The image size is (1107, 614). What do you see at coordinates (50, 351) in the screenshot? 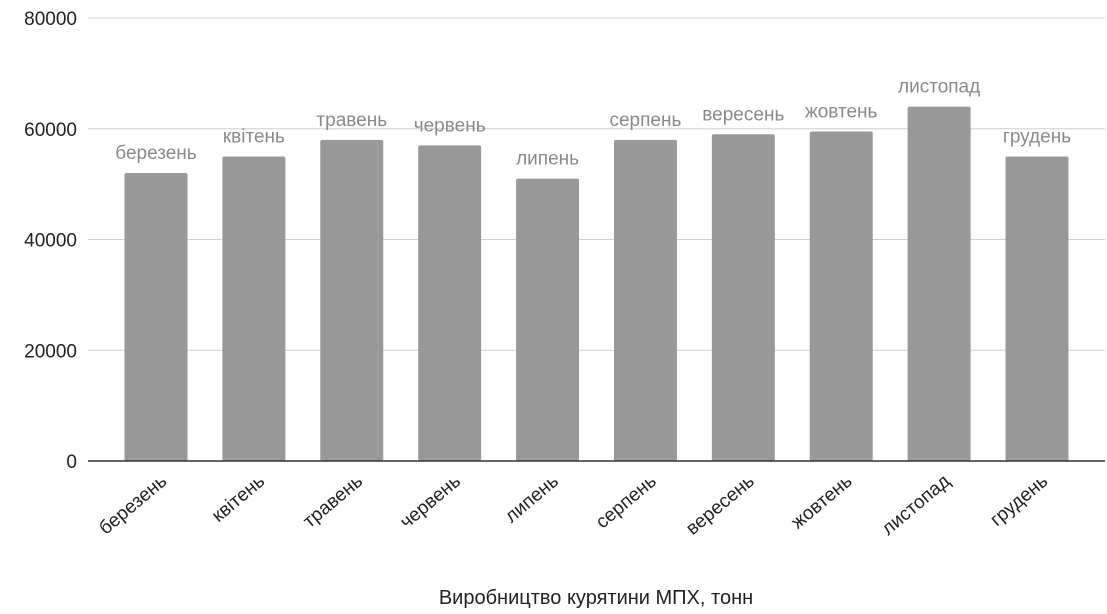
I see `y-tick-label: 20000` at bounding box center [50, 351].